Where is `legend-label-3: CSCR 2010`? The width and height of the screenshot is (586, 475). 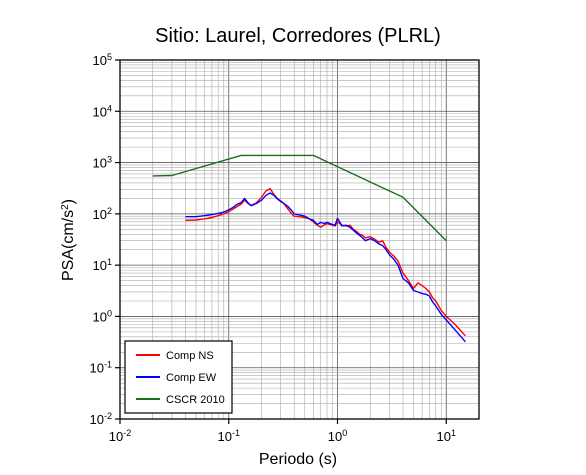
legend-label-3: CSCR 2010 is located at coordinates (195, 400).